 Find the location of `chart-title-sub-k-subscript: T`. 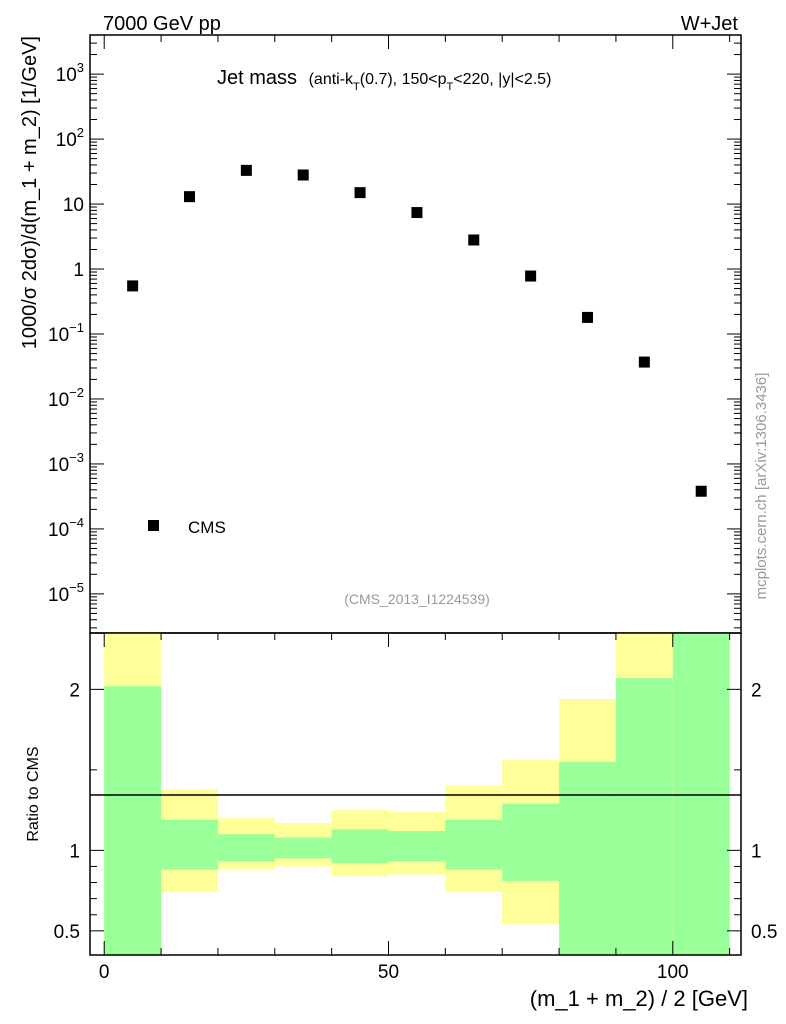

chart-title-sub-k-subscript: T is located at coordinates (356, 87).